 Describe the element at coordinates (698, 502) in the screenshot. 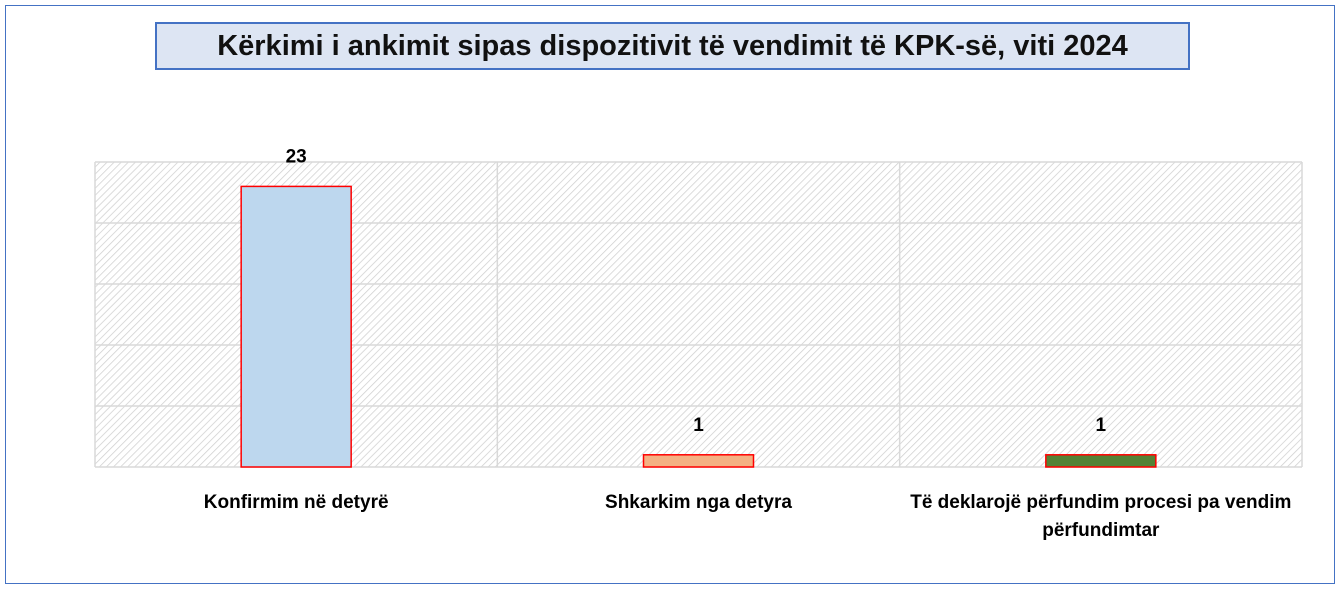

I see `x-tick-label: Shkarkim nga detyra` at that location.